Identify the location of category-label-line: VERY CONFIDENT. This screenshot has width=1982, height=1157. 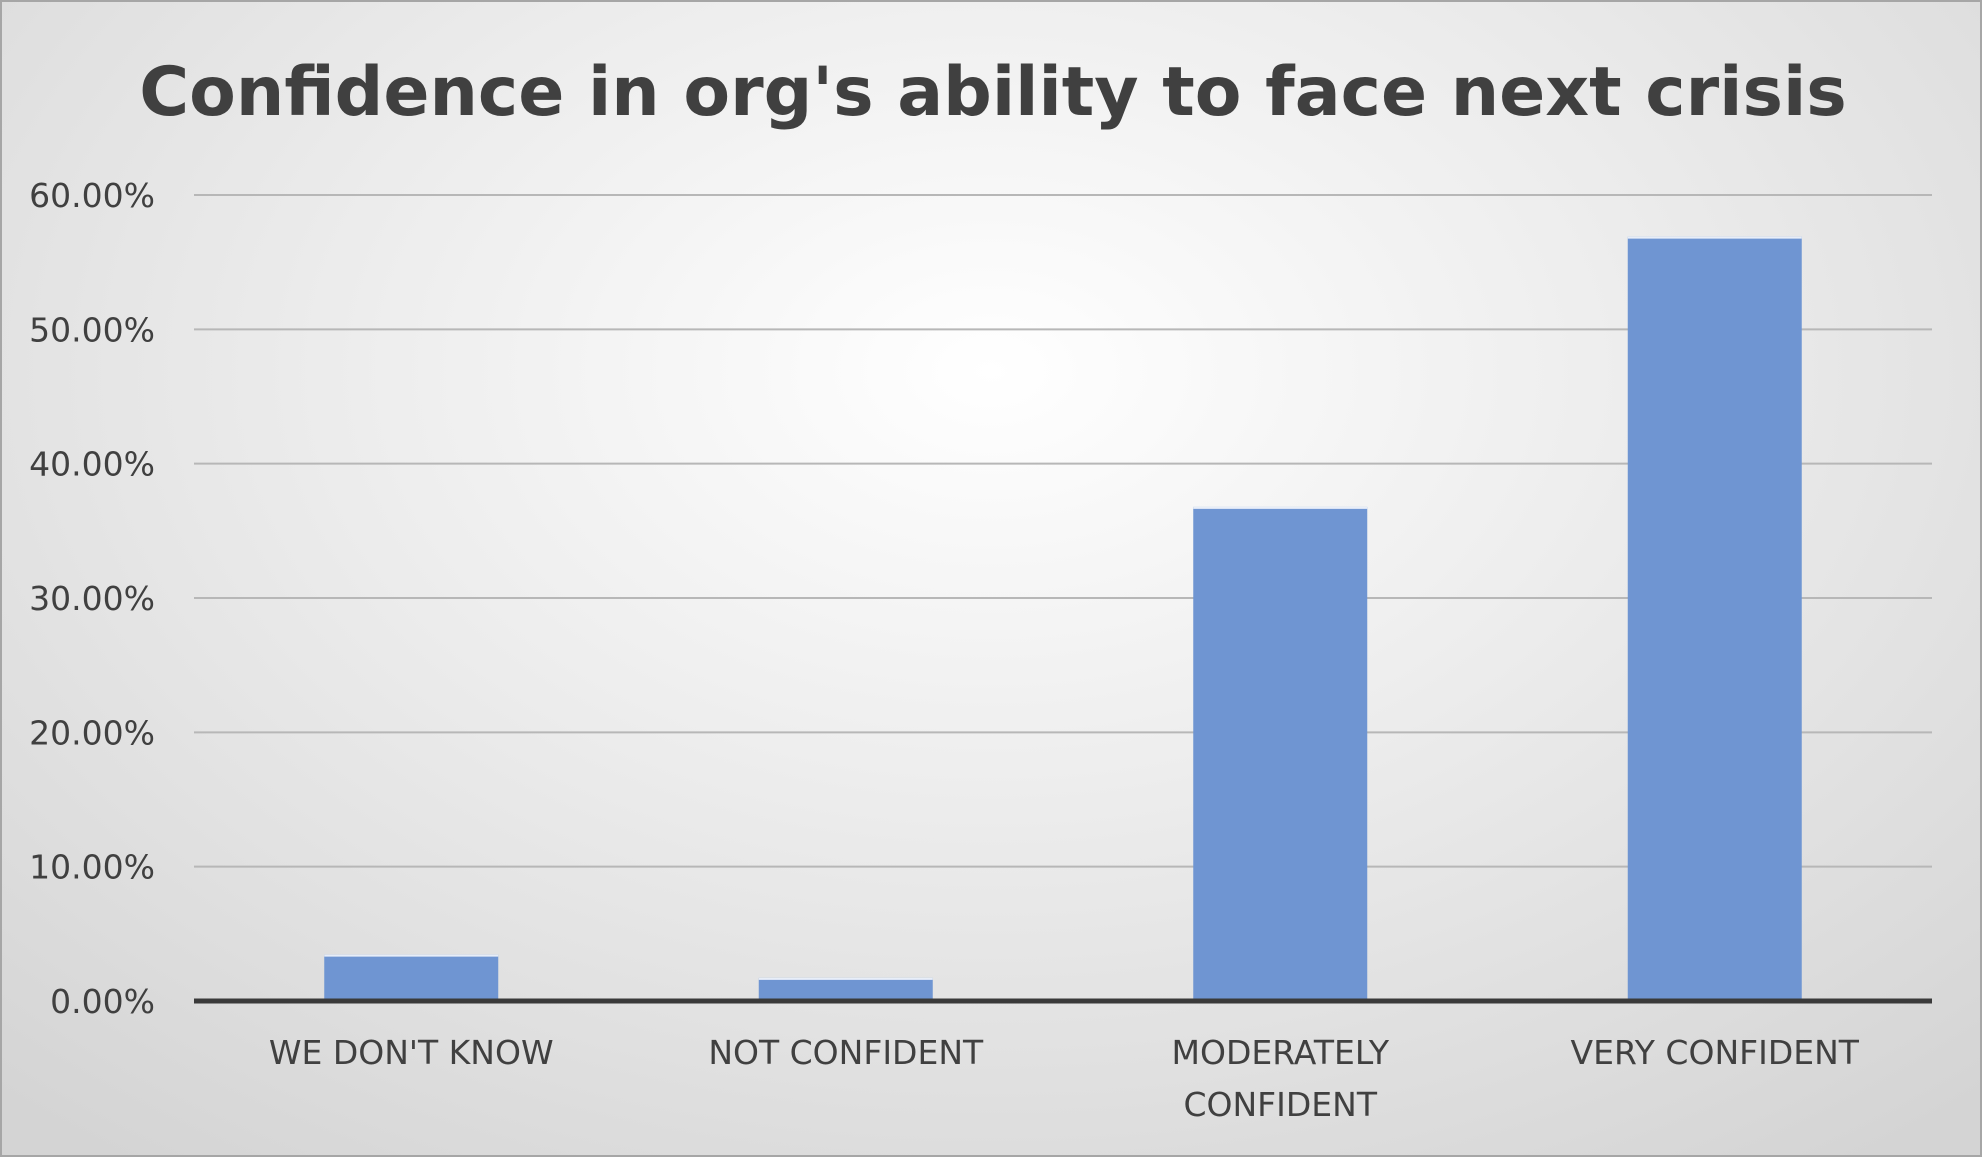
(1715, 1052).